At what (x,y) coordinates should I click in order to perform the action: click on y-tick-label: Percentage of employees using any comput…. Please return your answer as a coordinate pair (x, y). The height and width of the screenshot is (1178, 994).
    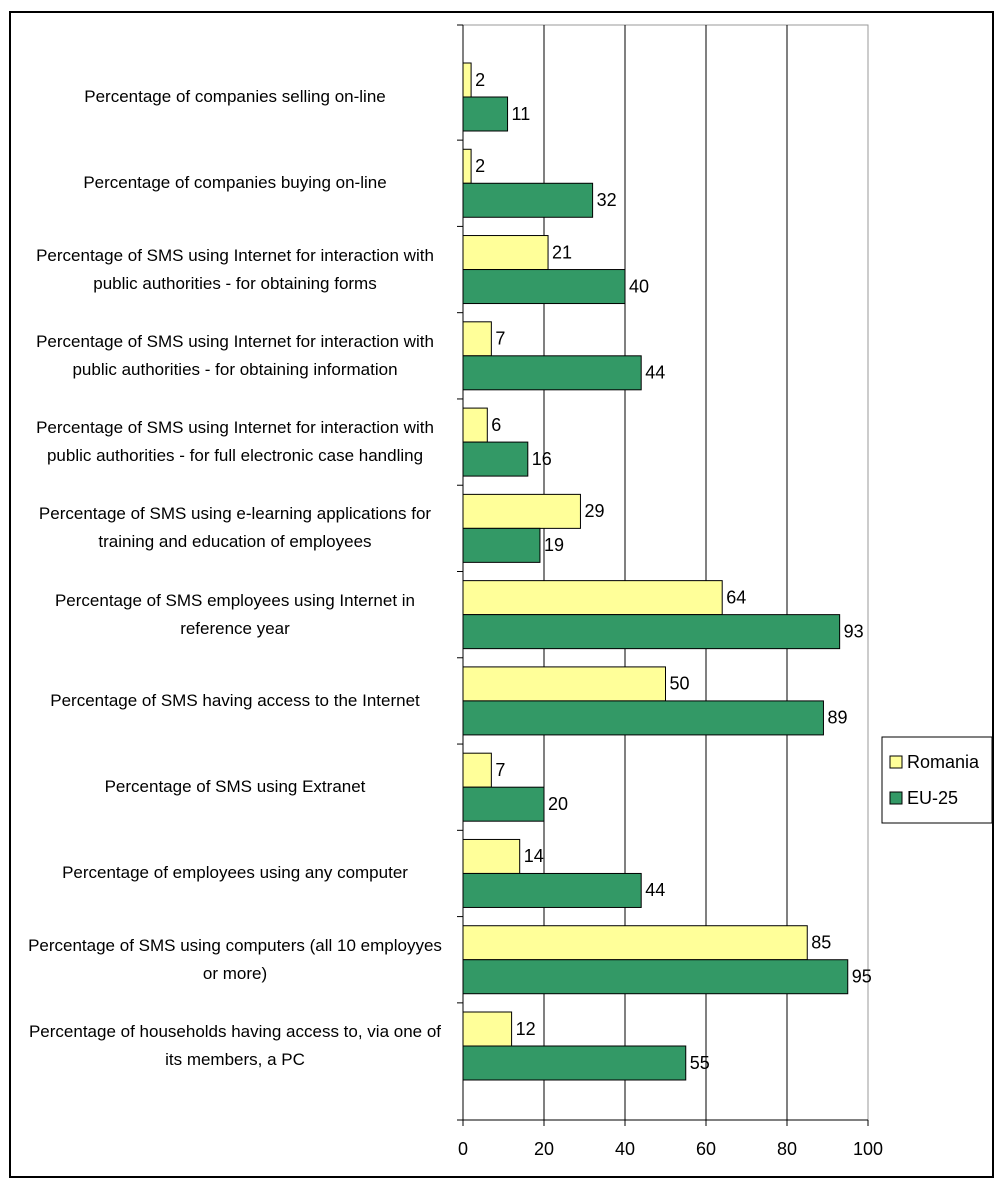
    Looking at the image, I should click on (235, 873).